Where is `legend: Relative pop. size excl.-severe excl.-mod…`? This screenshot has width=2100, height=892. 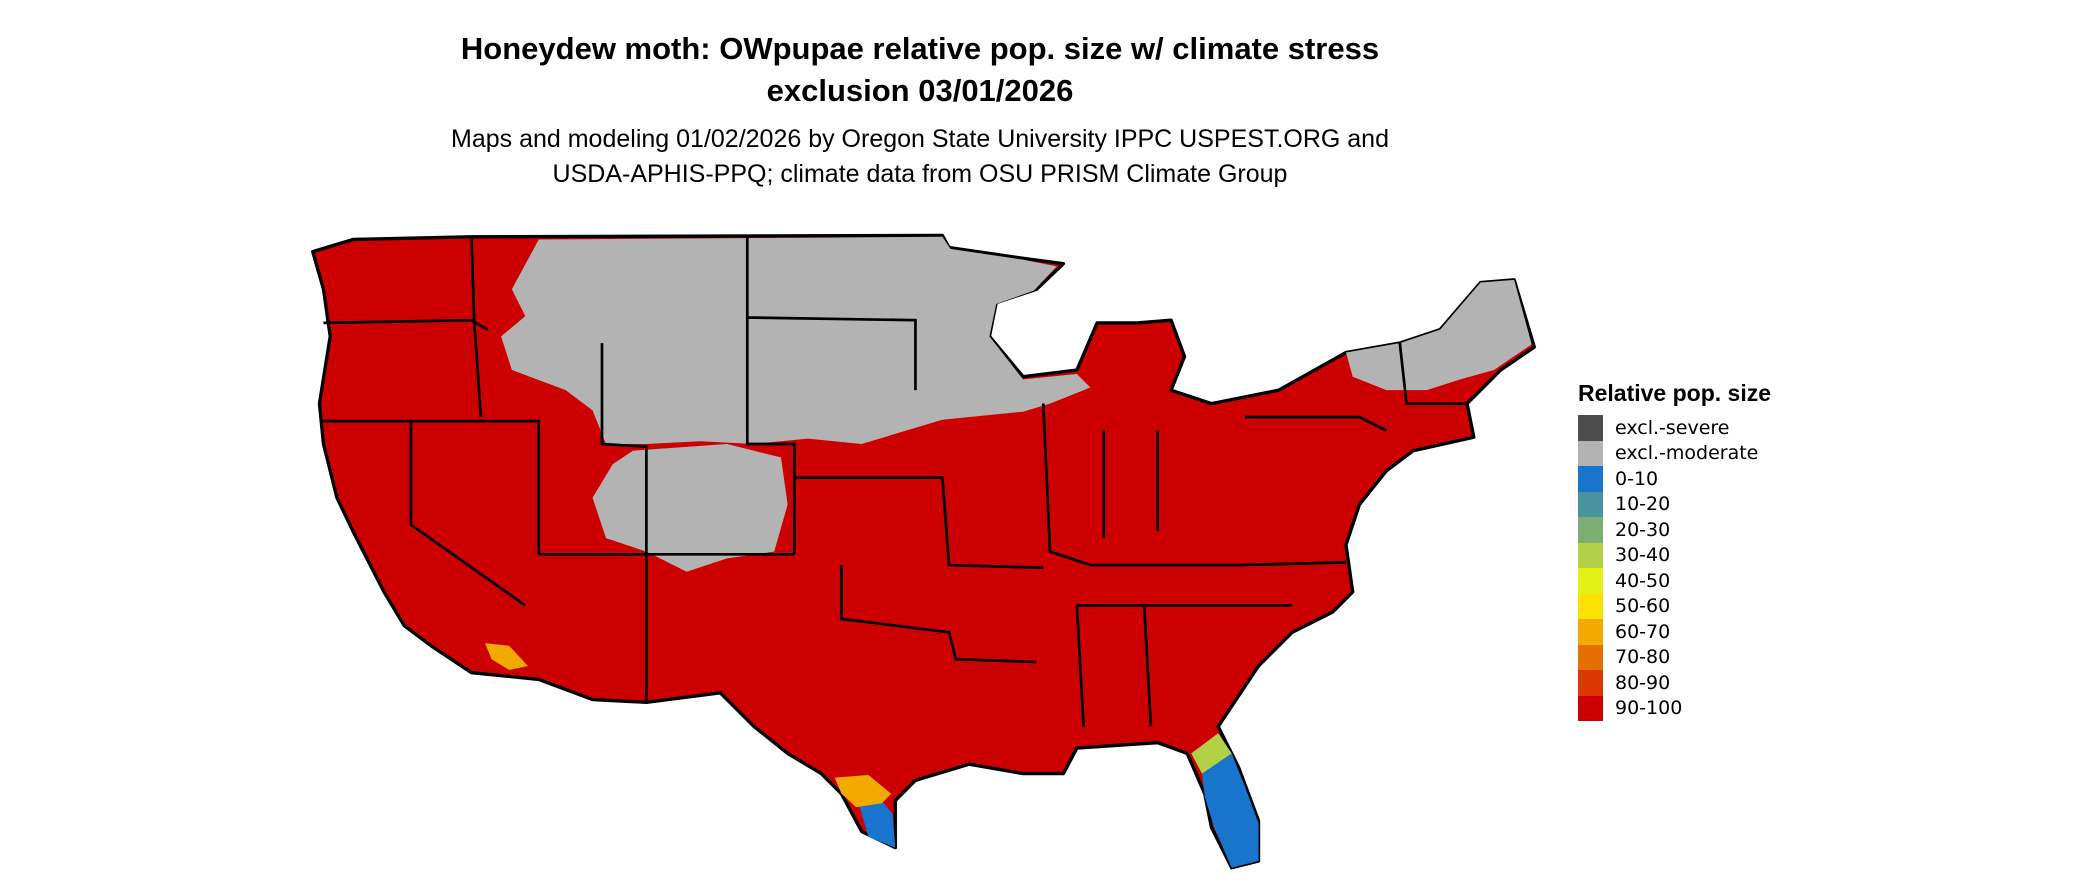 legend: Relative pop. size excl.-severe excl.-mod… is located at coordinates (1674, 550).